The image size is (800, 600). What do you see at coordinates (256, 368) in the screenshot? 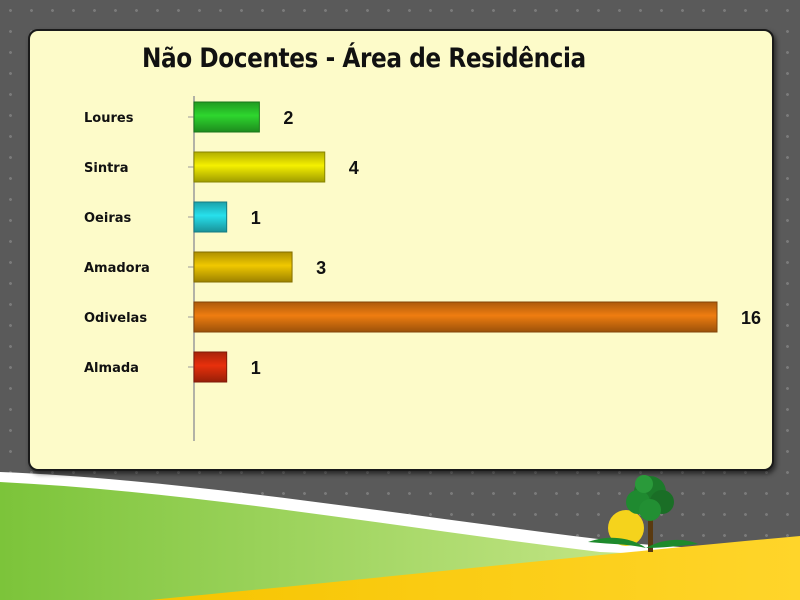
I see `data-label-almada: 1` at bounding box center [256, 368].